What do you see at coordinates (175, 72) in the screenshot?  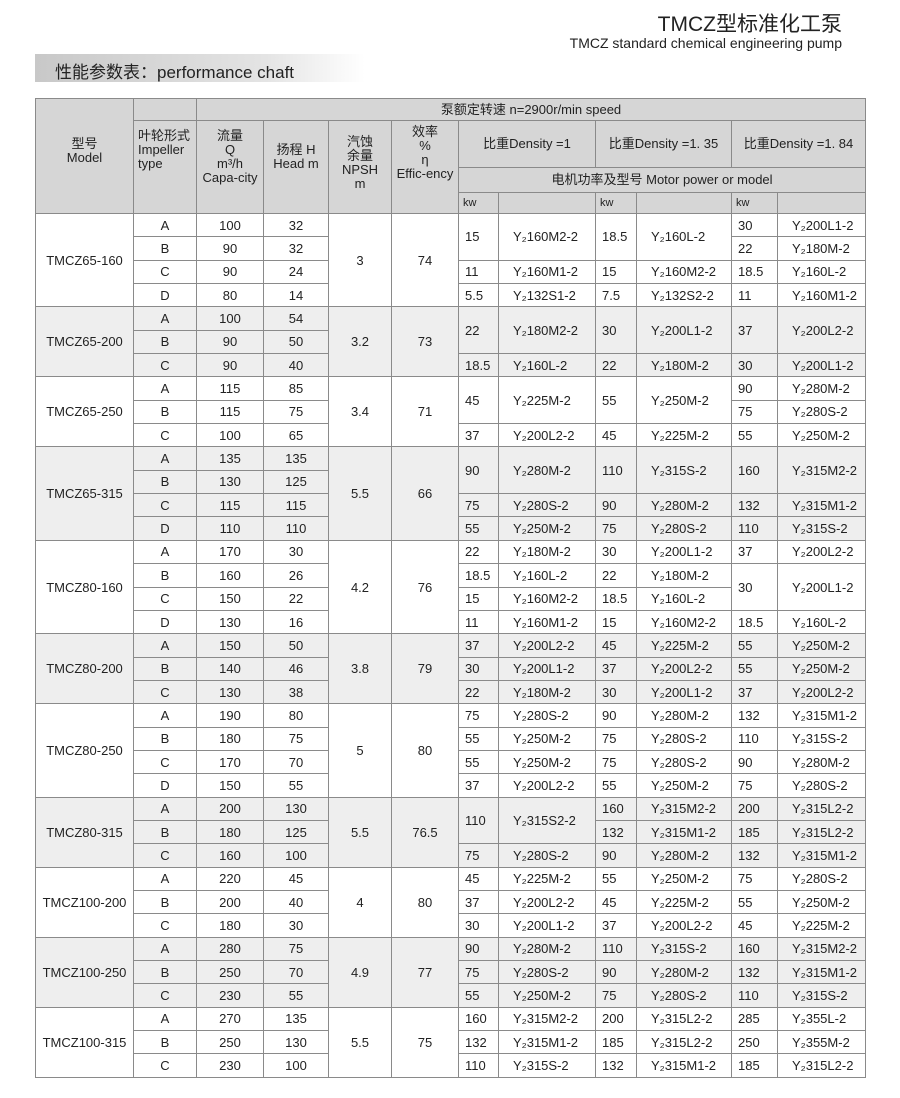 I see `section-title: 性能参数表：performance chaft` at bounding box center [175, 72].